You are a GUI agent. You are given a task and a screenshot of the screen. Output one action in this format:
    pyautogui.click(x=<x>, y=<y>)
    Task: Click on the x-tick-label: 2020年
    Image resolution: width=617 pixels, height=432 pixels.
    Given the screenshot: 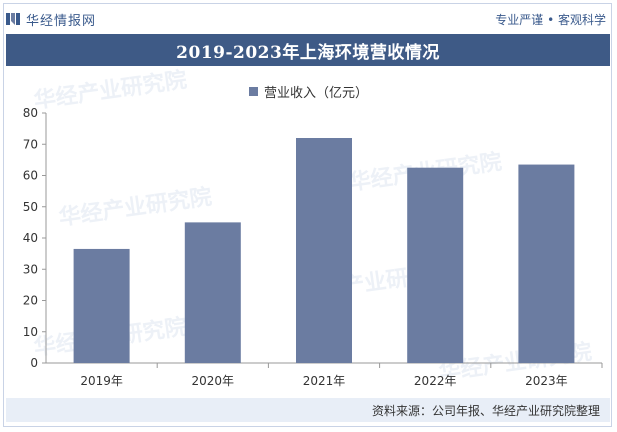 What is the action you would take?
    pyautogui.click(x=213, y=381)
    